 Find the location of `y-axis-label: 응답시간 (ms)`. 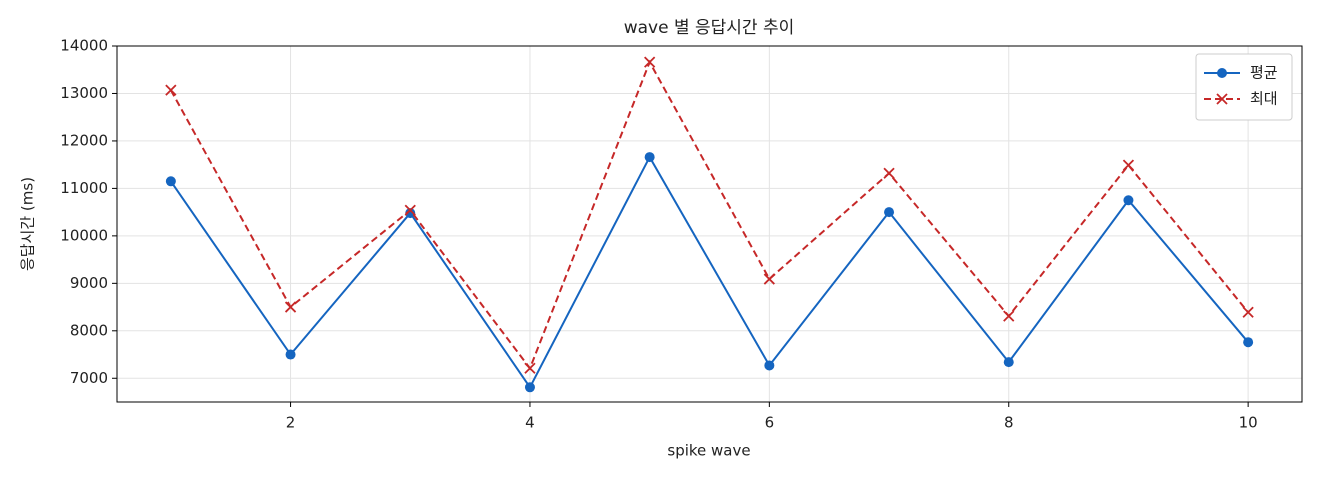

y-axis-label: 응답시간 (ms) is located at coordinates (28, 224).